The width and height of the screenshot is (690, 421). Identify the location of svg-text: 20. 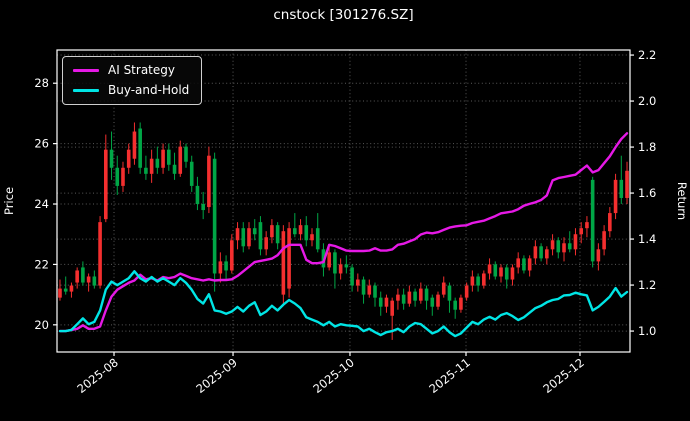
(41, 325).